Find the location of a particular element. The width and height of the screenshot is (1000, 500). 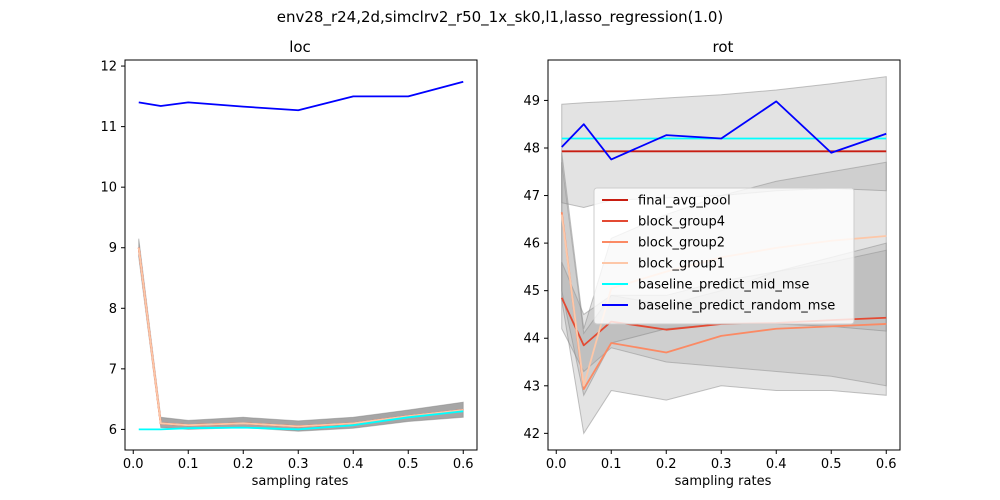

legend-label-baseline-predict-mid-mse: baseline_predict_mid_mse is located at coordinates (723, 285).